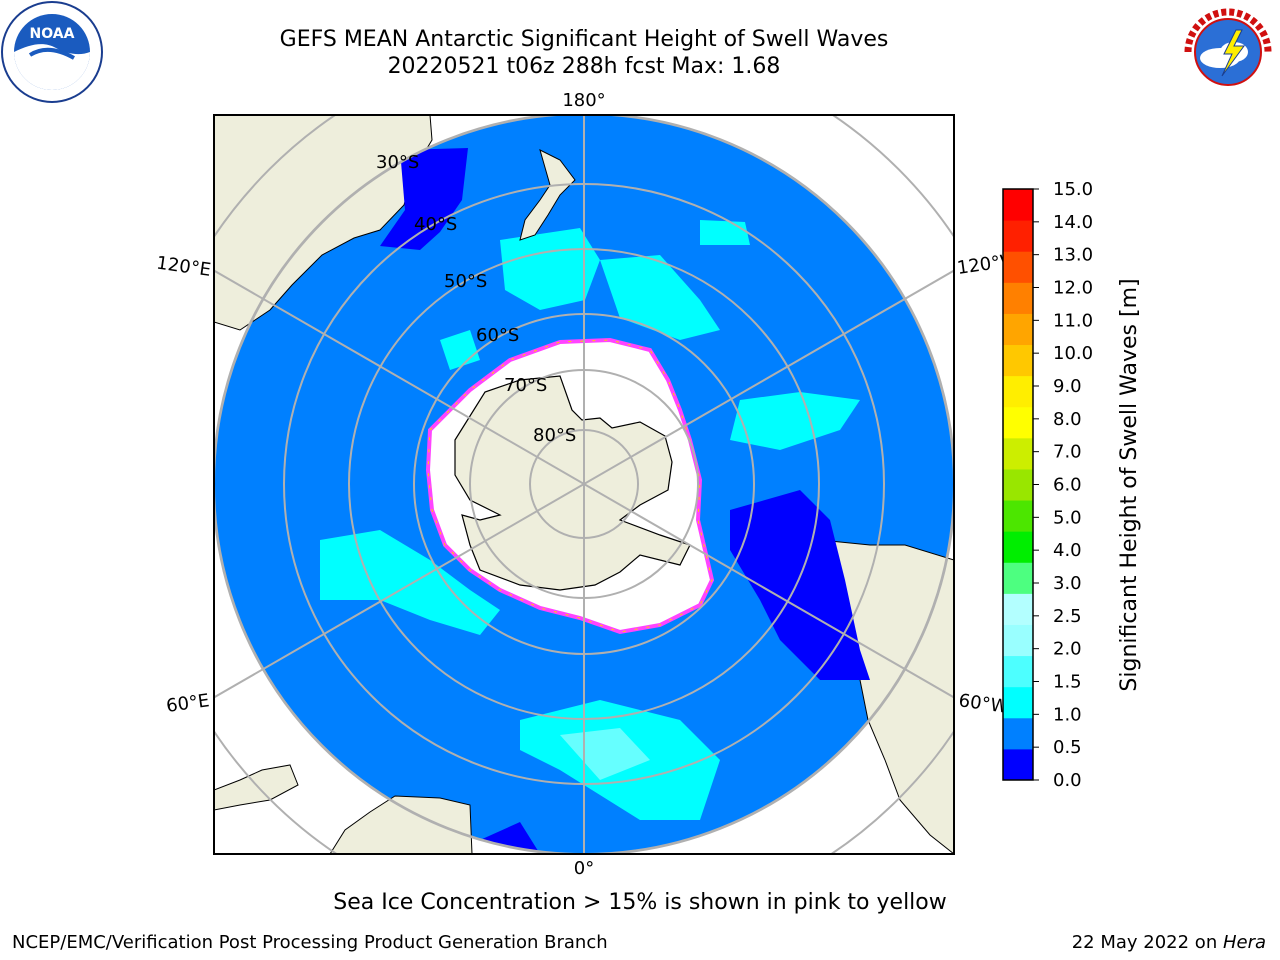 The height and width of the screenshot is (960, 1280). Describe the element at coordinates (1073, 222) in the screenshot. I see `colorbar-tick-label: 14.0` at that location.